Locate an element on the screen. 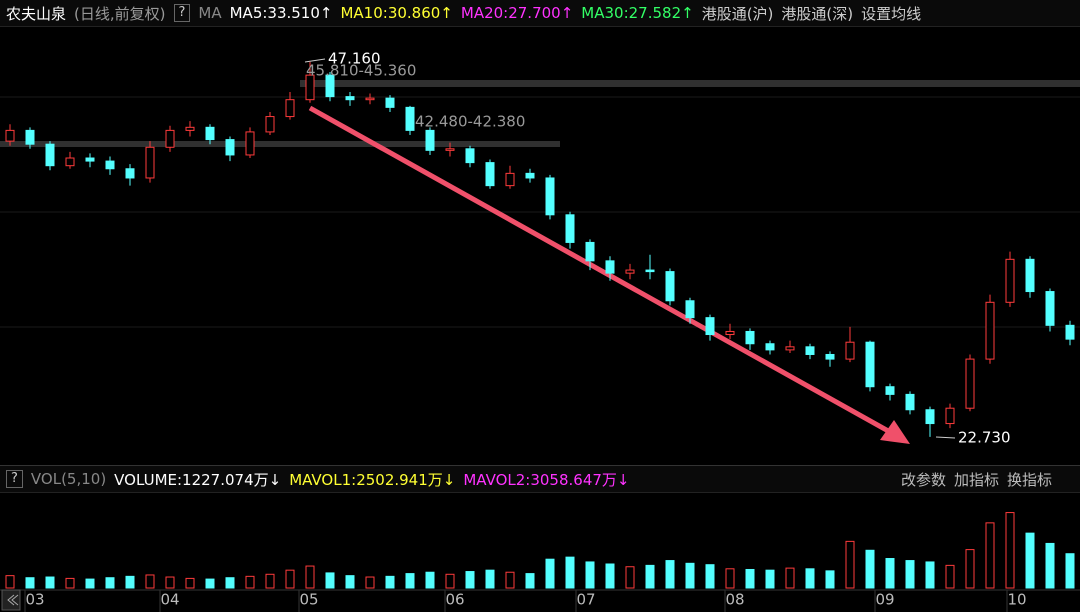 The image size is (1080, 612). price-annotation: 47.160 is located at coordinates (354, 59).